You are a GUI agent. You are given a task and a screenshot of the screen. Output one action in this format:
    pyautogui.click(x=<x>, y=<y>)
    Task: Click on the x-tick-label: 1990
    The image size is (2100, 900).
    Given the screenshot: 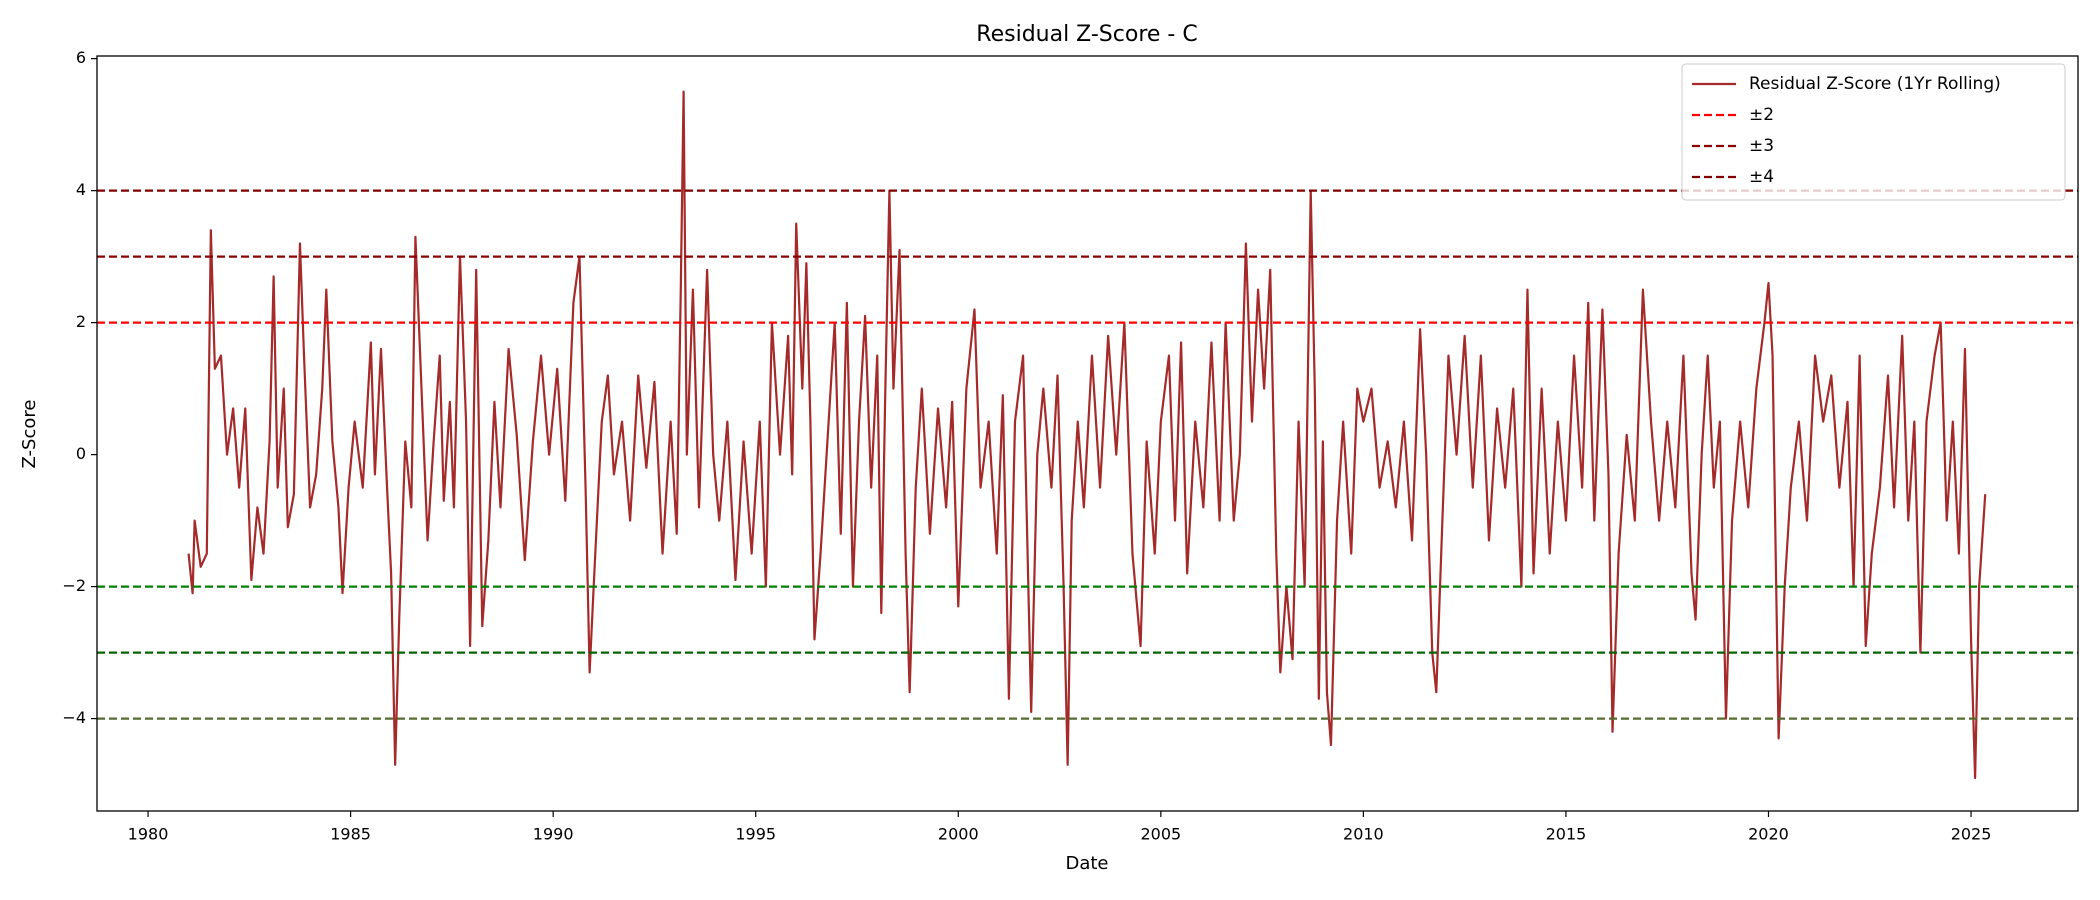 What is the action you would take?
    pyautogui.click(x=553, y=834)
    